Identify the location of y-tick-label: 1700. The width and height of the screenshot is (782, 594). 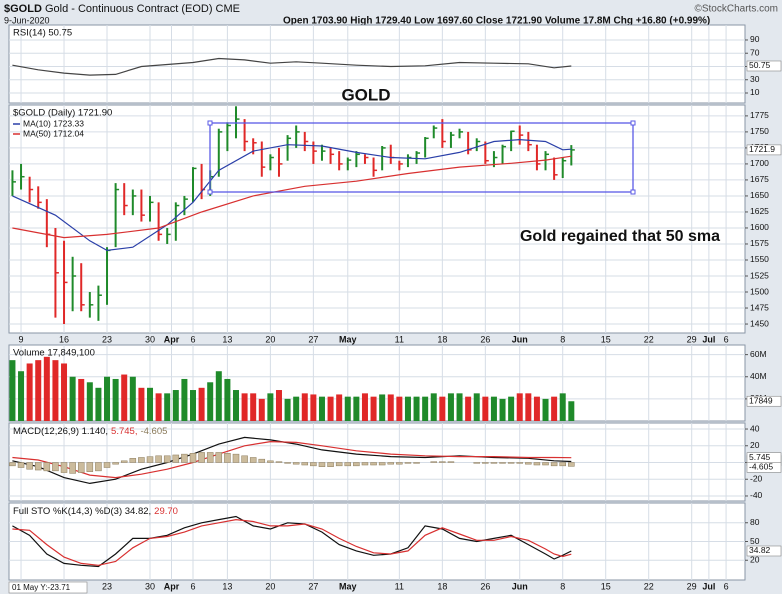
(759, 163).